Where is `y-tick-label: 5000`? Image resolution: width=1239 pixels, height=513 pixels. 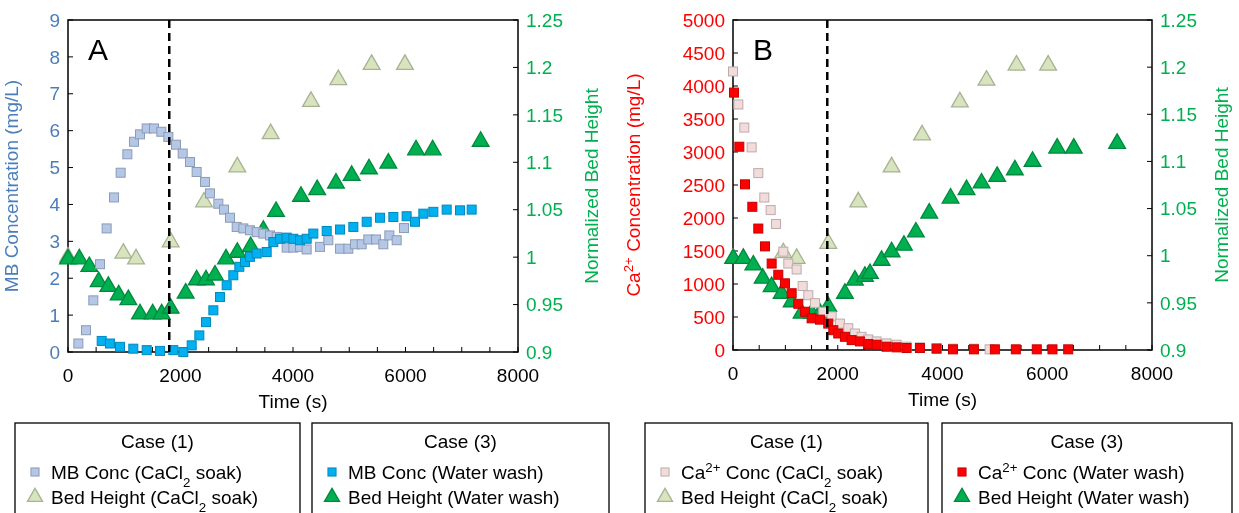
y-tick-label: 5000 is located at coordinates (703, 20).